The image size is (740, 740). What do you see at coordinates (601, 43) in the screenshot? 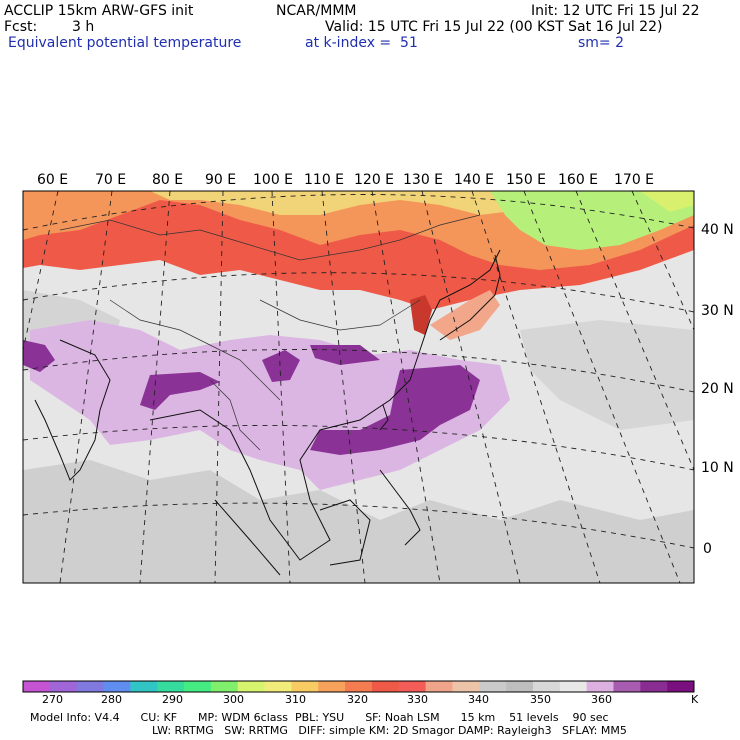
I see `smoothing-label: sm= 2` at bounding box center [601, 43].